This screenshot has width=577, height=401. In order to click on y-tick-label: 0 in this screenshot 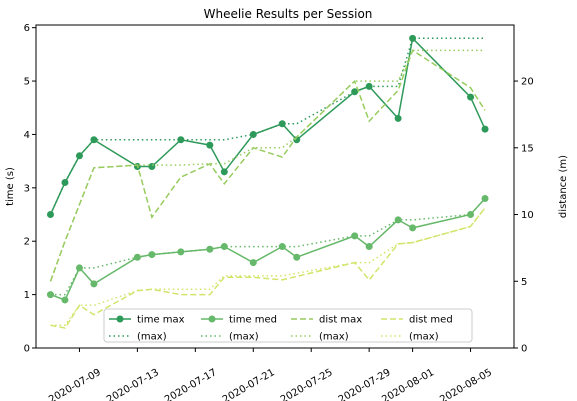, I will do `click(27, 349)`.